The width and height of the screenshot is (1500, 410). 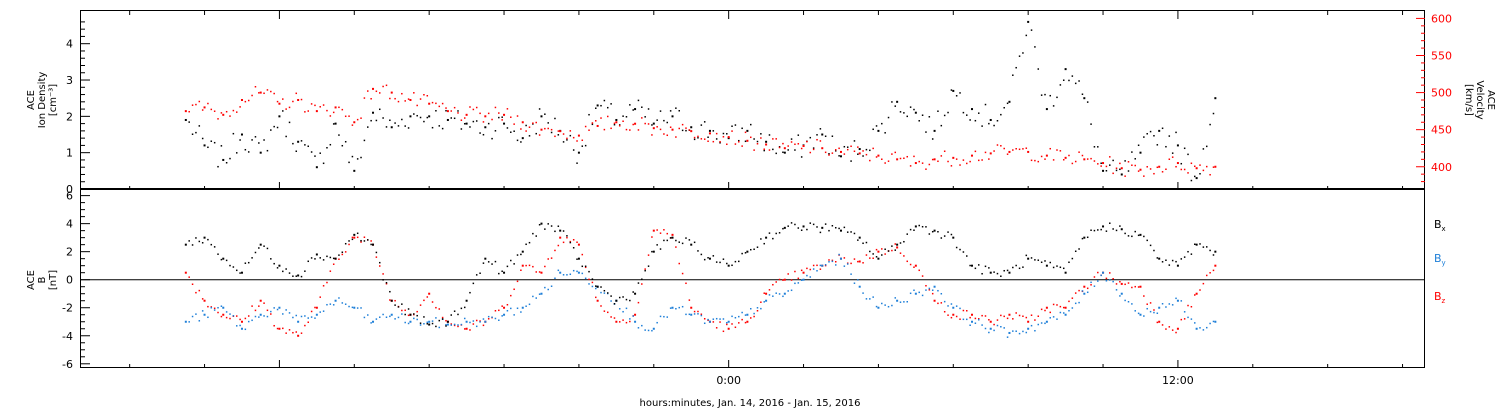 I want to click on b-tick-label: 0, so click(x=69, y=280).